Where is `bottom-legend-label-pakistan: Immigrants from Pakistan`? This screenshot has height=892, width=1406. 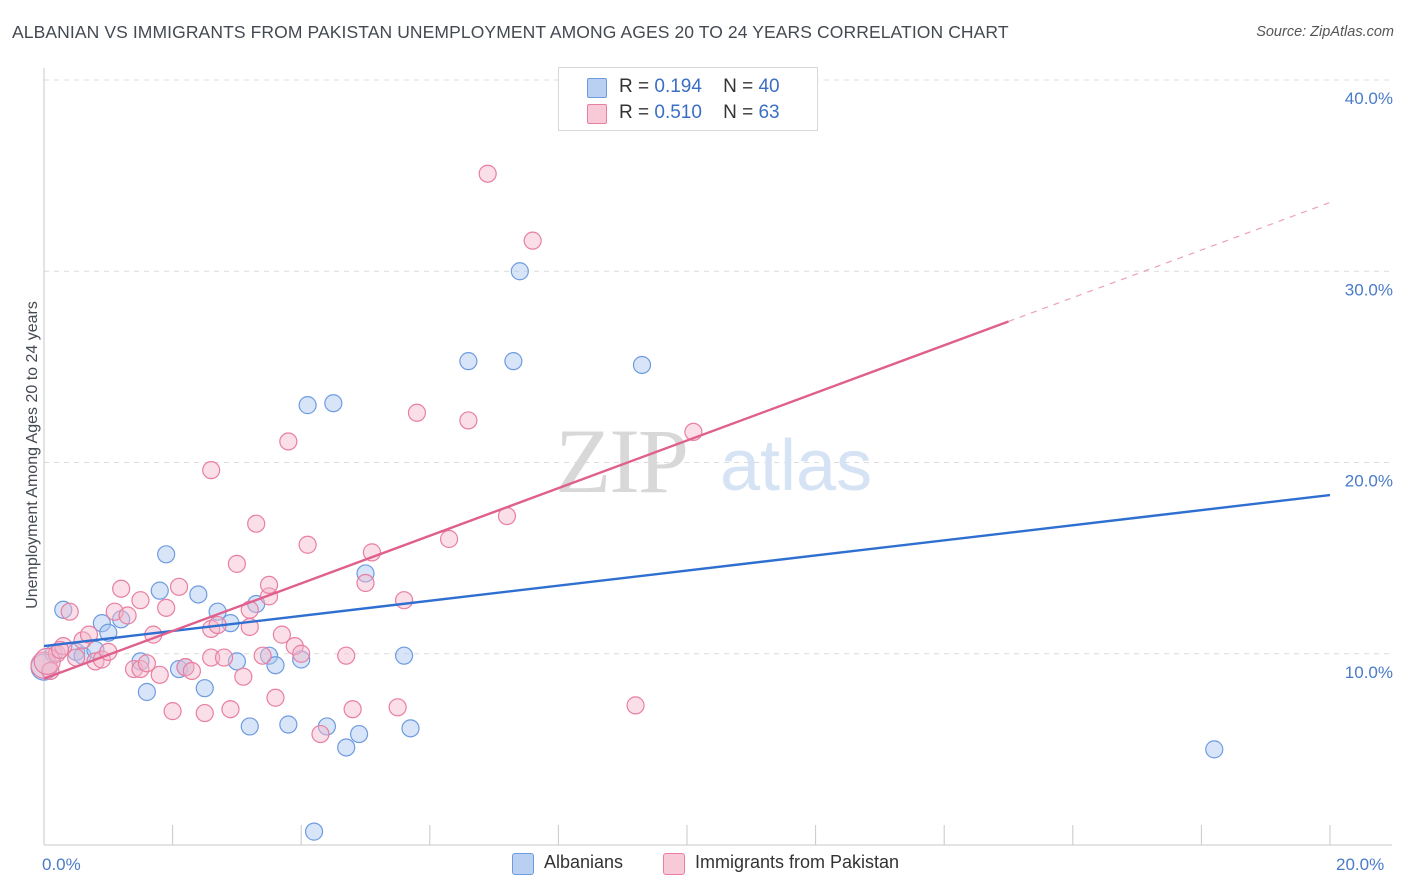 bottom-legend-label-pakistan: Immigrants from Pakistan is located at coordinates (797, 862).